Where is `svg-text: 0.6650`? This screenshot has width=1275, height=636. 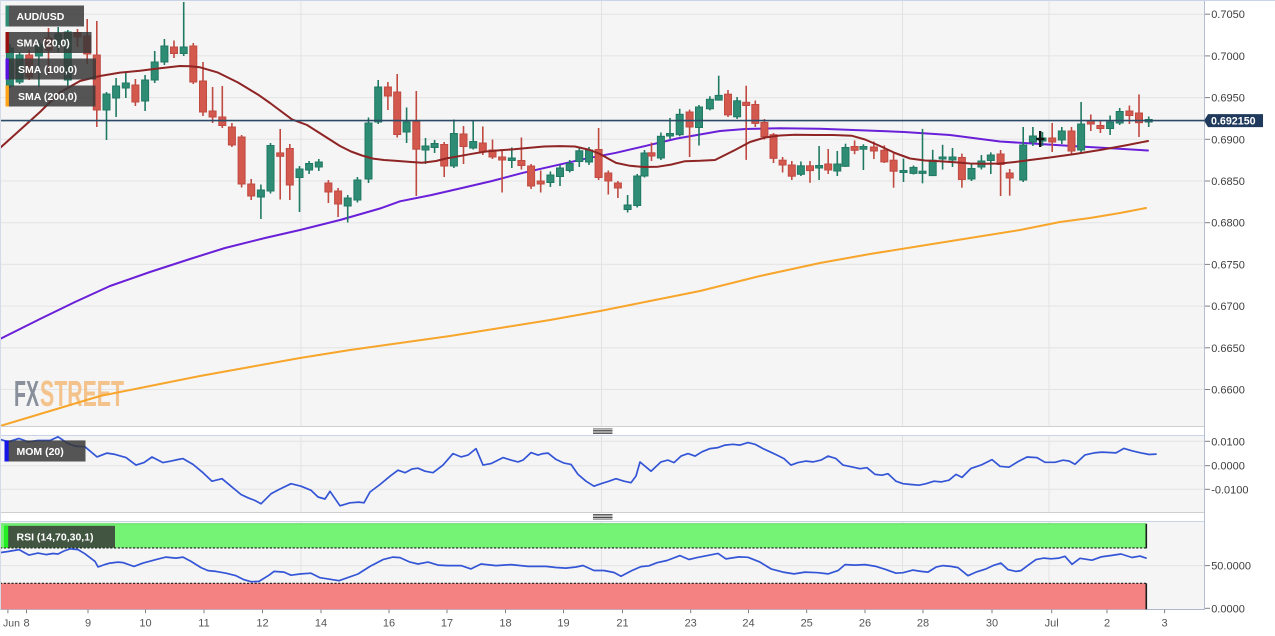
svg-text: 0.6650 is located at coordinates (1228, 349).